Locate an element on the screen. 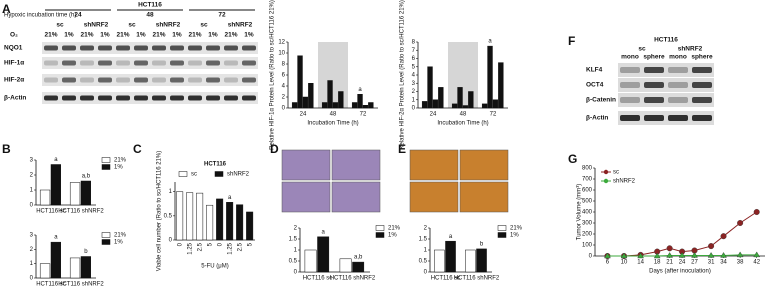 This screenshot has height=291, width=775. x-tick-label: 21 is located at coordinates (669, 263).